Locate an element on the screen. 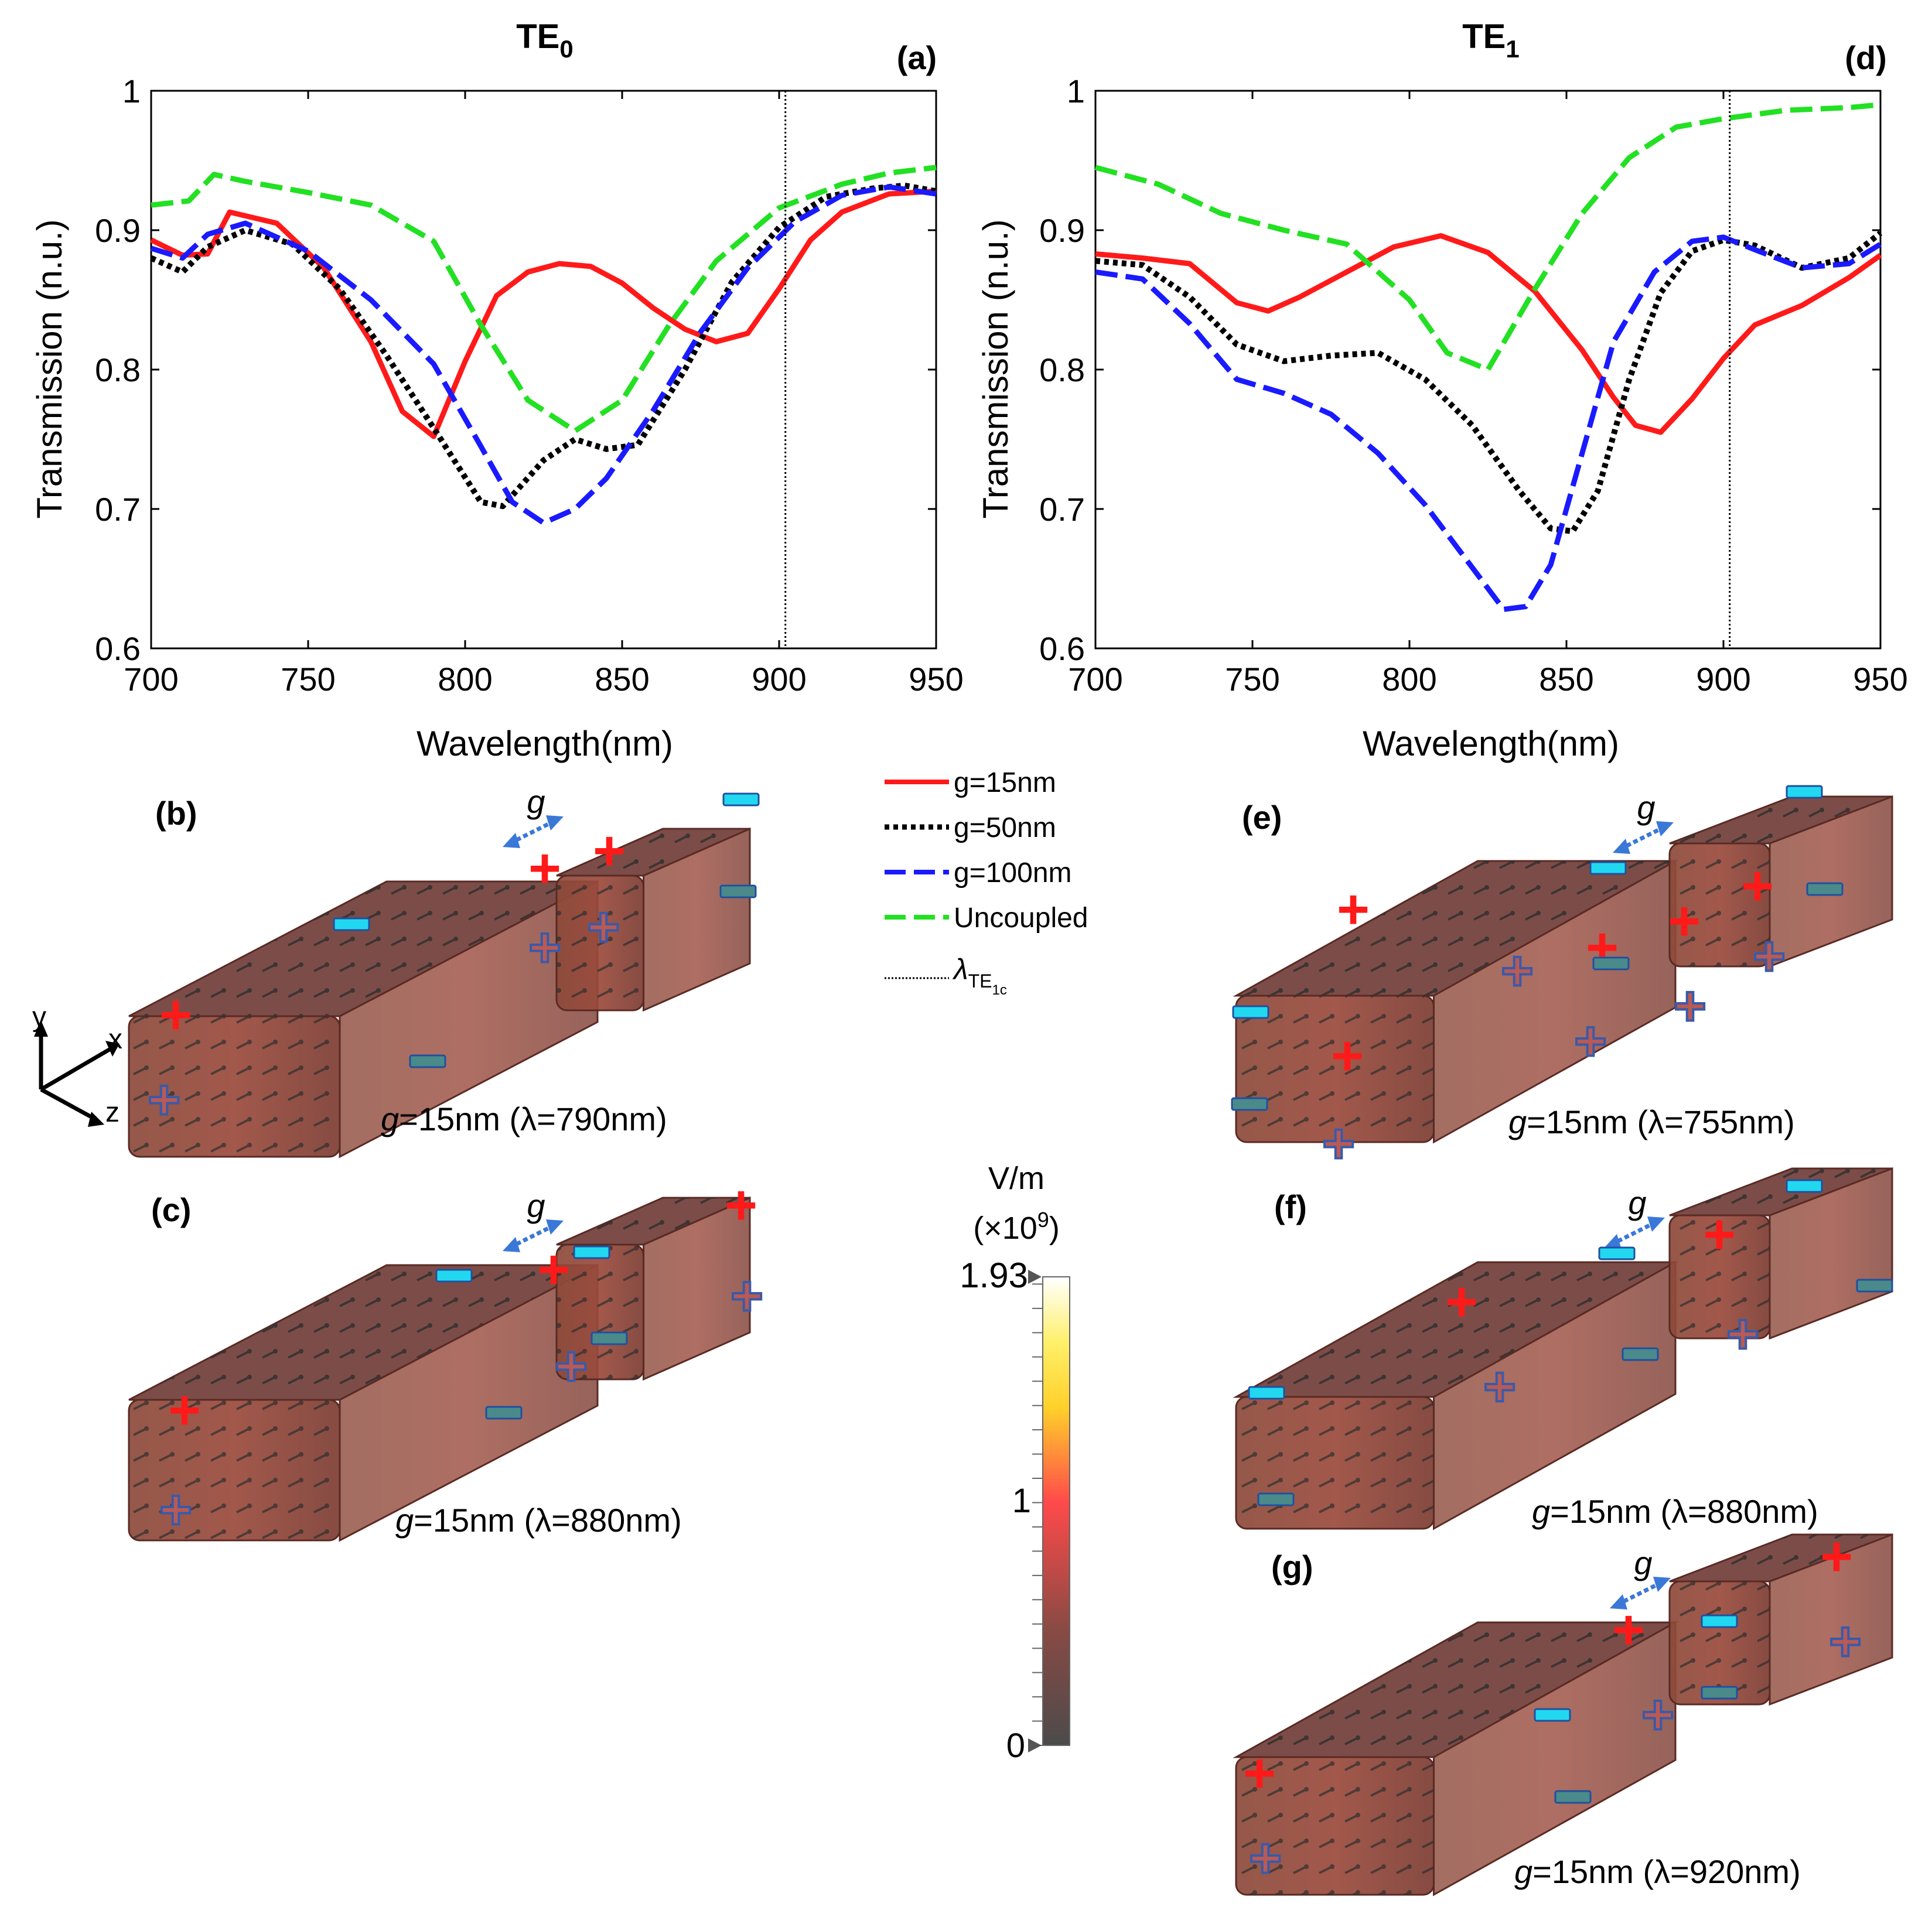  axis-x-label: x is located at coordinates (115, 1039).